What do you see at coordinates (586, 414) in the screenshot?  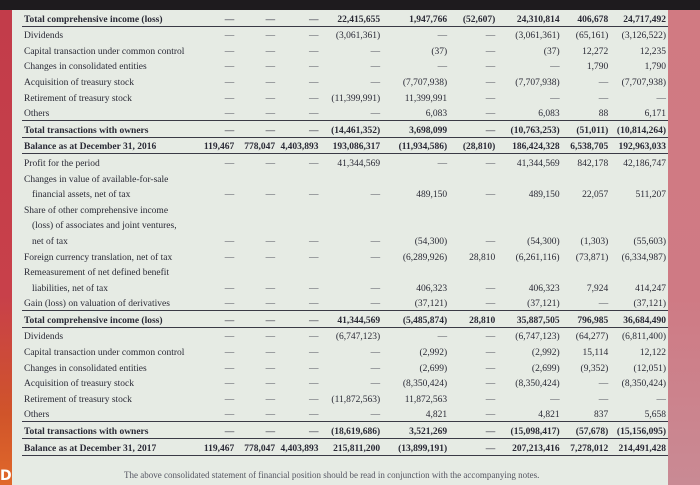 I see `cell-value: 837` at bounding box center [586, 414].